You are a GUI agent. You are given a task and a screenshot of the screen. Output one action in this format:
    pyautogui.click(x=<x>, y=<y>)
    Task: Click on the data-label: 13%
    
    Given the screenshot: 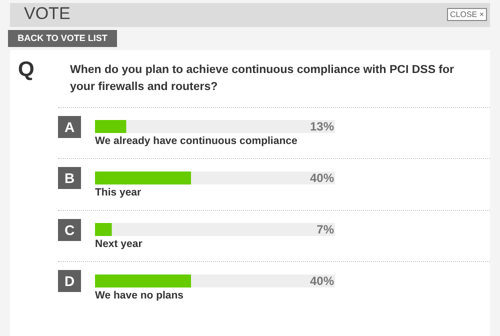 What is the action you would take?
    pyautogui.click(x=322, y=127)
    